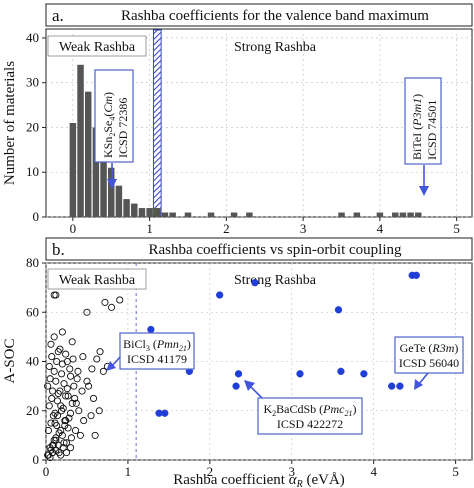 The width and height of the screenshot is (474, 488). I want to click on y-axis-label-b: A-SOC, so click(10, 360).